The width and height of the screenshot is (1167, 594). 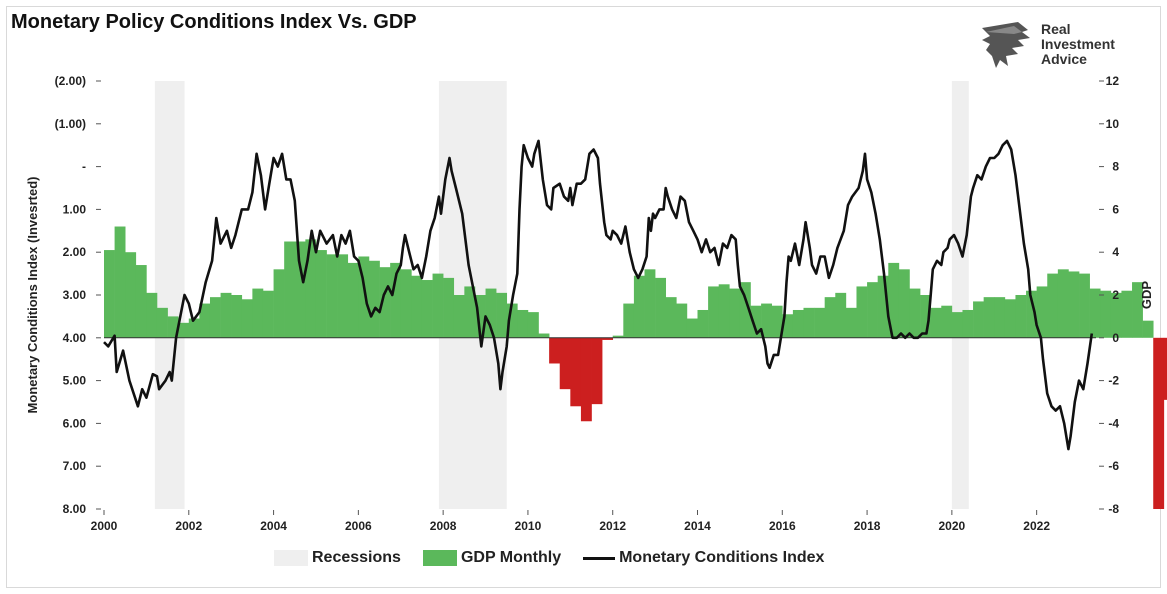 What do you see at coordinates (1063, 46) in the screenshot?
I see `brand-logo` at bounding box center [1063, 46].